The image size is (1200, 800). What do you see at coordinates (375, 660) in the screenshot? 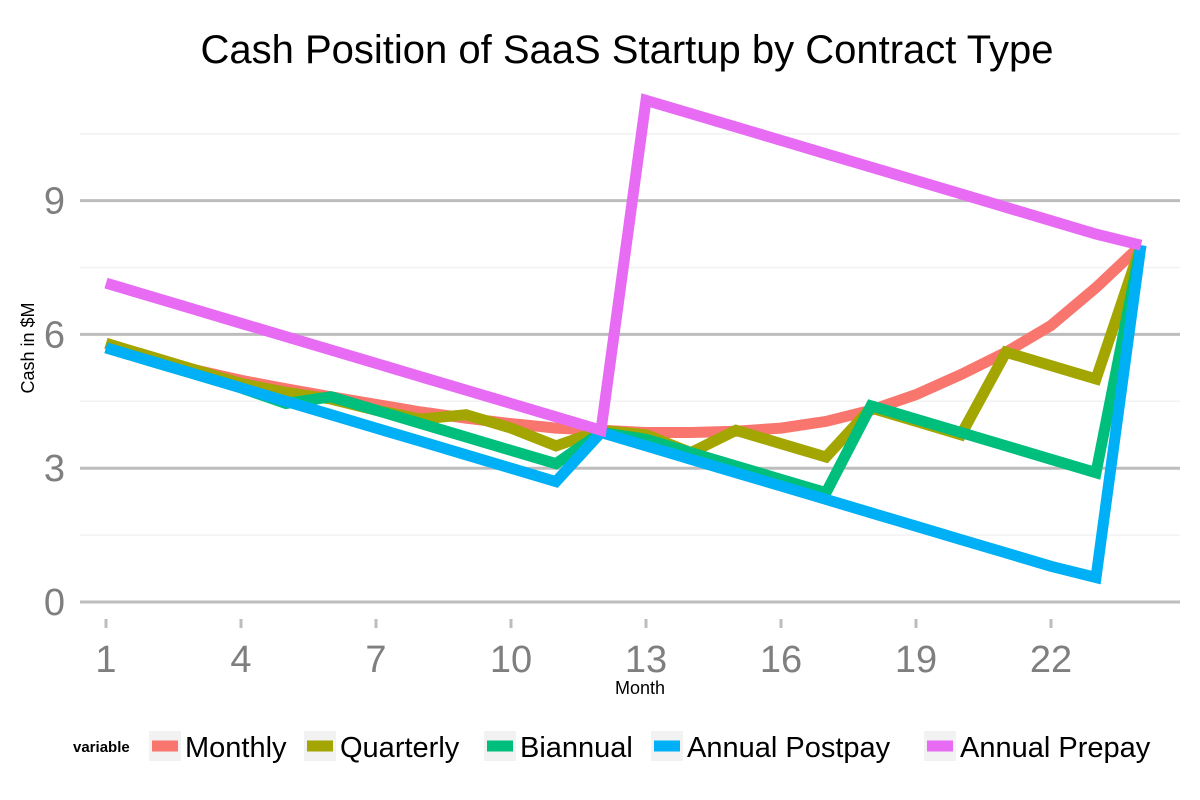
I see `x-tick-label: 7` at bounding box center [375, 660].